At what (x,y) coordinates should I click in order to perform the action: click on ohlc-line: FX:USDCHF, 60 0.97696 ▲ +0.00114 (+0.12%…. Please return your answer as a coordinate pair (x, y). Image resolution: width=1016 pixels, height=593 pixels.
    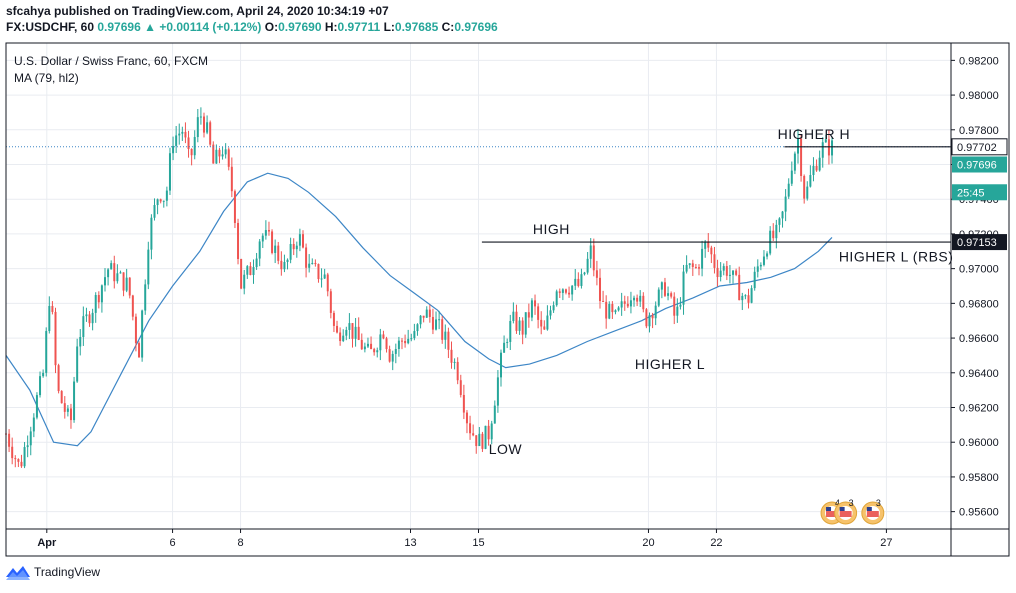
    Looking at the image, I should click on (252, 27).